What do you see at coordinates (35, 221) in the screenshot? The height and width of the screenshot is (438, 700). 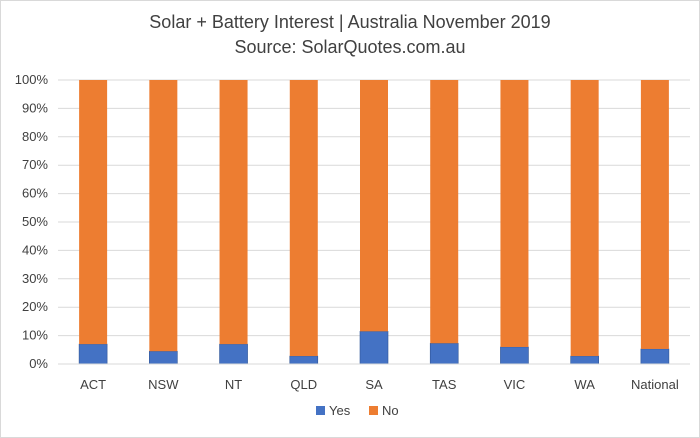 I see `y-tick-label: 50%` at bounding box center [35, 221].